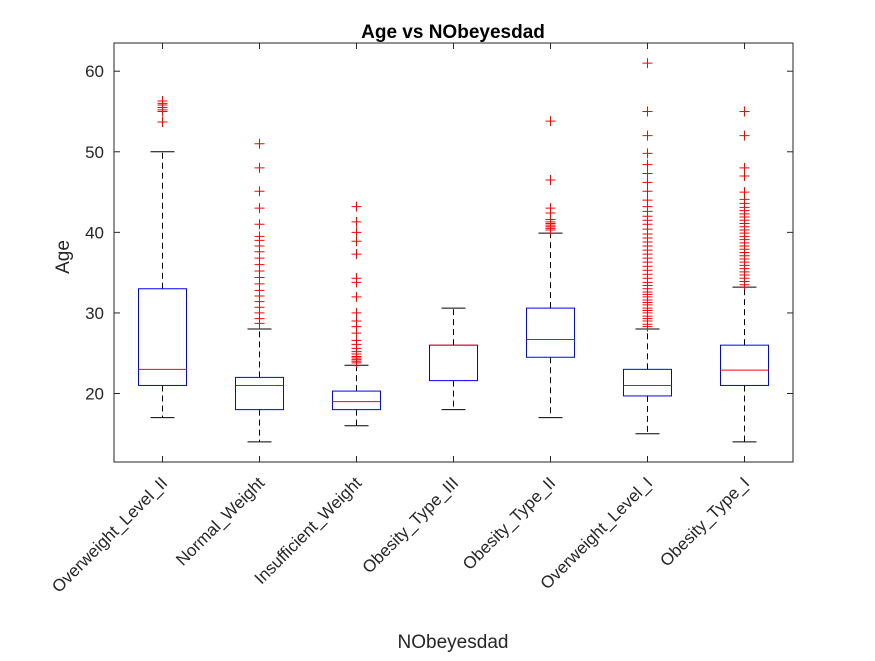 This screenshot has height=661, width=875. I want to click on y-tick-label: 60, so click(94, 71).